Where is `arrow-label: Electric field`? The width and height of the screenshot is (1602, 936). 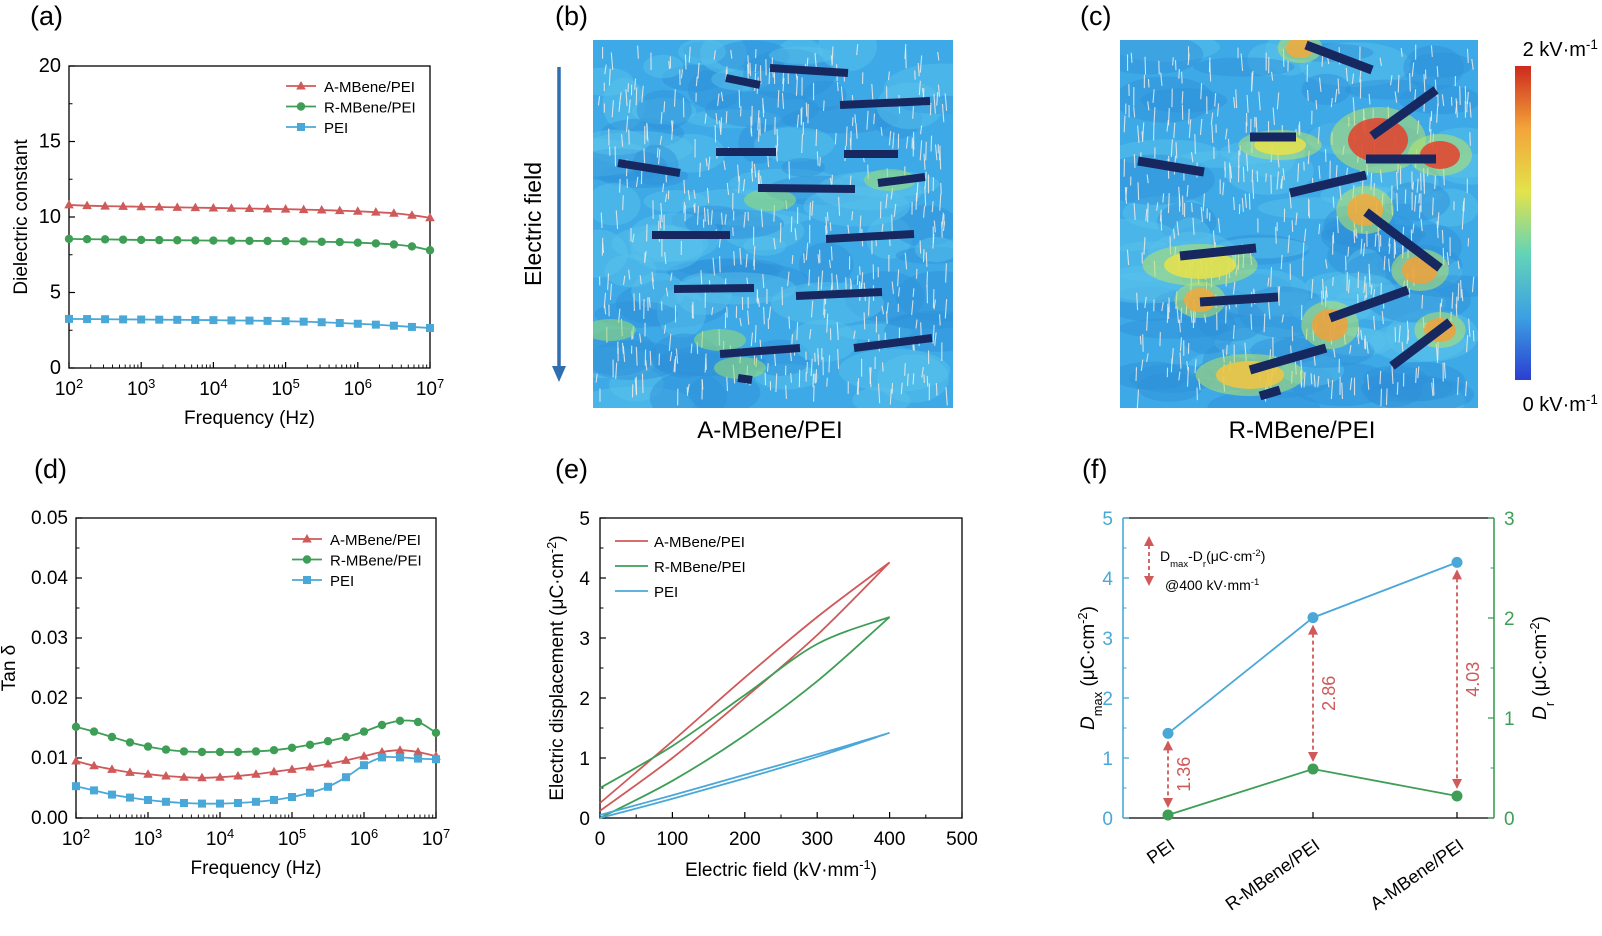 arrow-label: Electric field is located at coordinates (533, 224).